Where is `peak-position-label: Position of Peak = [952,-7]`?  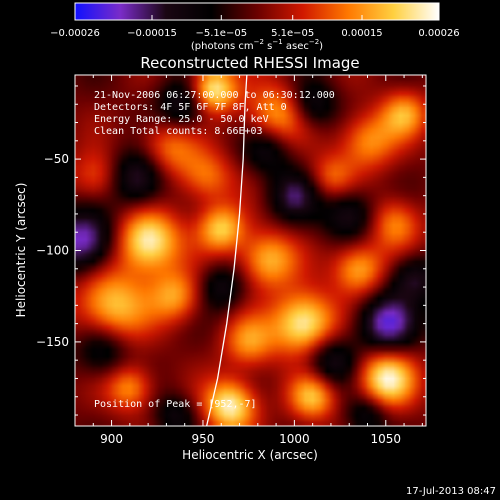
peak-position-label: Position of Peak = [952,-7] is located at coordinates (175, 404).